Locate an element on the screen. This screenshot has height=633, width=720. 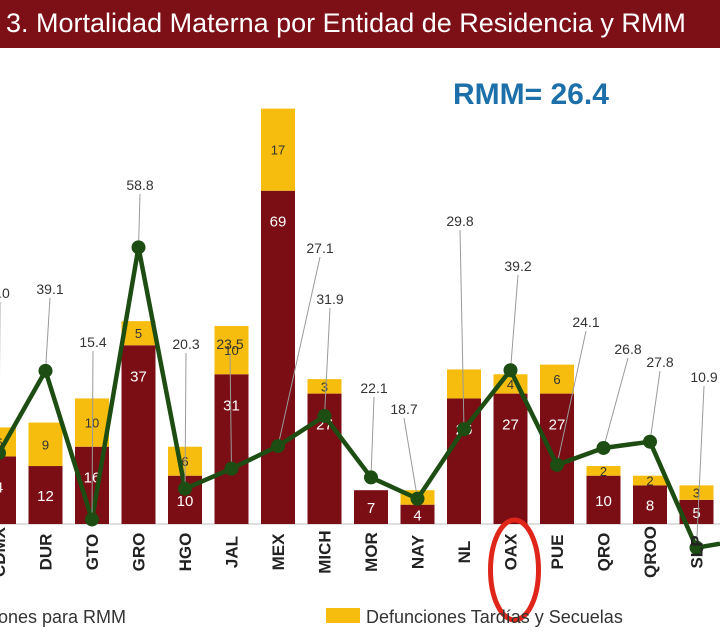
bar-late-label: 17 is located at coordinates (278, 150).